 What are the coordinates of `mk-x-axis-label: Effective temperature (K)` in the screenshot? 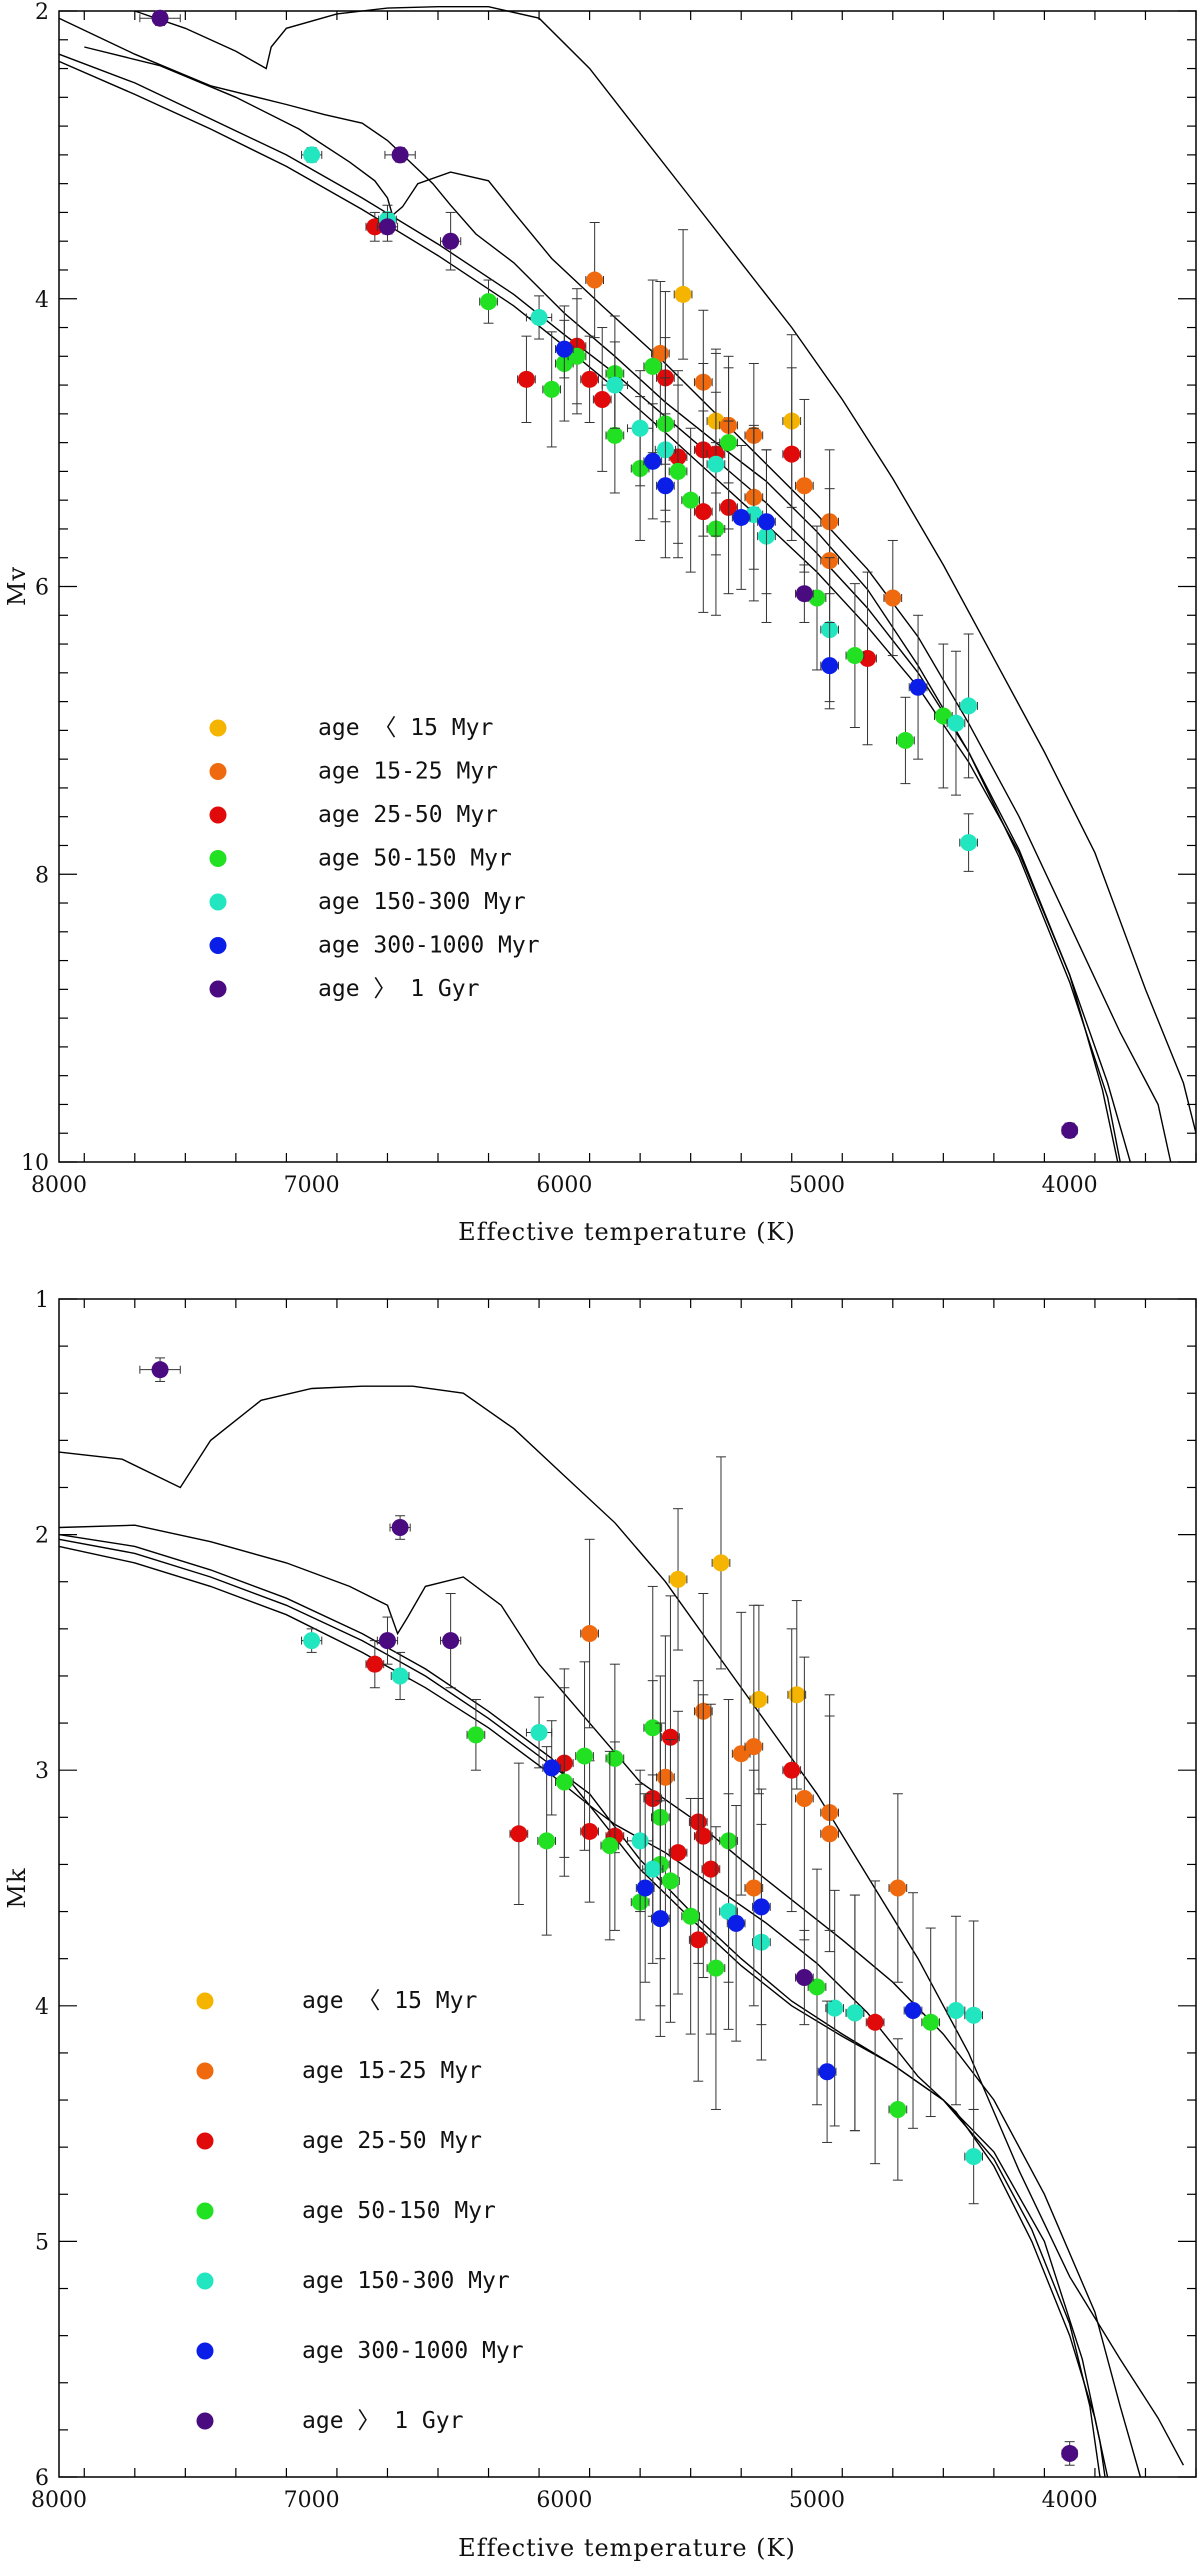 It's located at (627, 2548).